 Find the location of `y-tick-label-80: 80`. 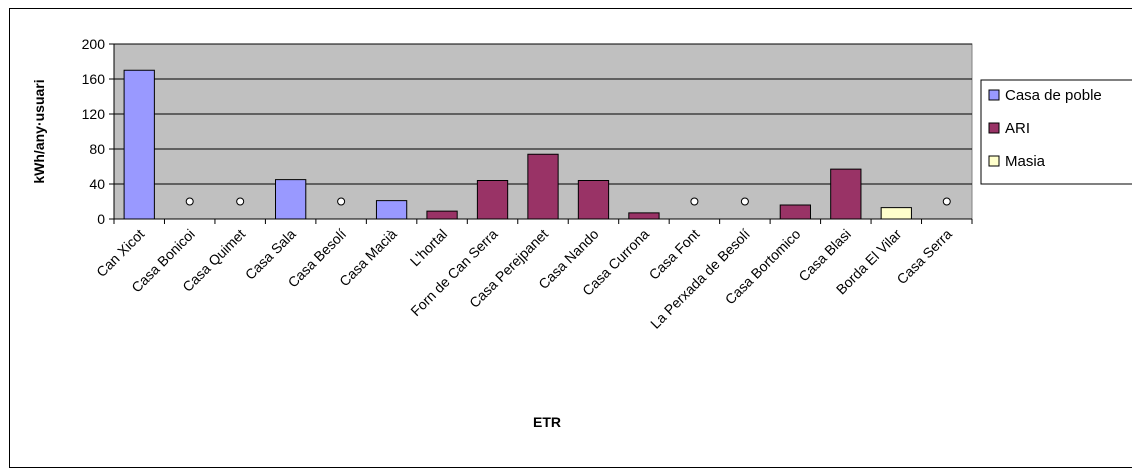

y-tick-label-80: 80 is located at coordinates (97, 149).